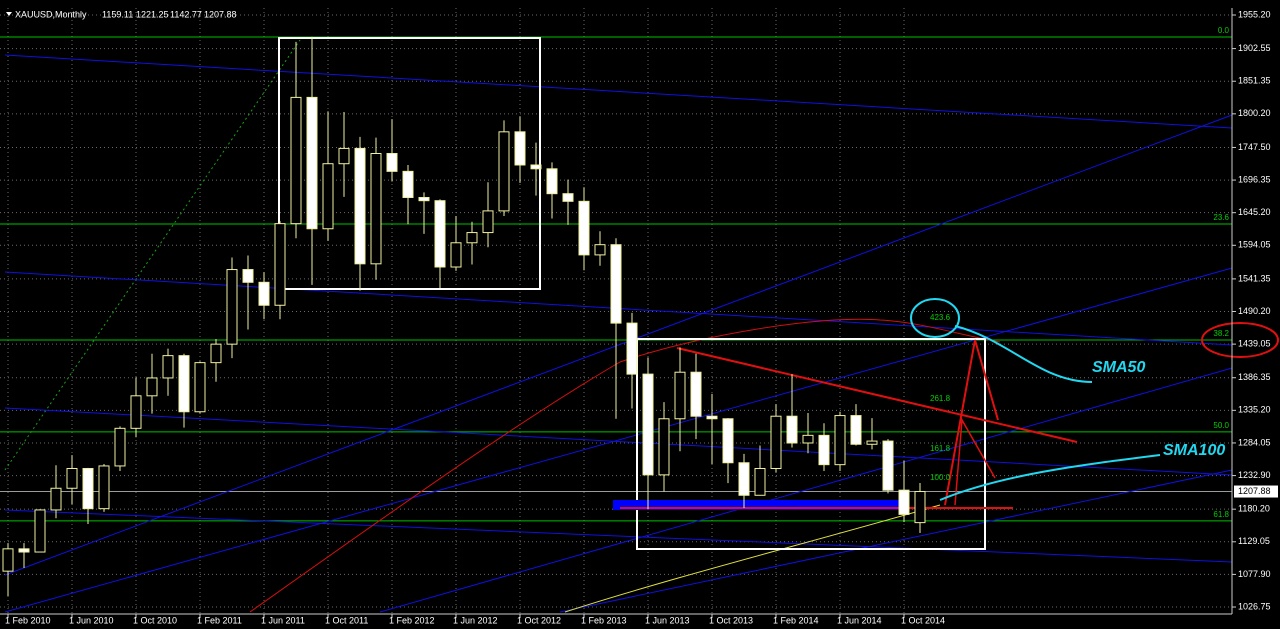 This screenshot has height=629, width=1280. Describe the element at coordinates (9, 14) in the screenshot. I see `menu-arrow` at that location.